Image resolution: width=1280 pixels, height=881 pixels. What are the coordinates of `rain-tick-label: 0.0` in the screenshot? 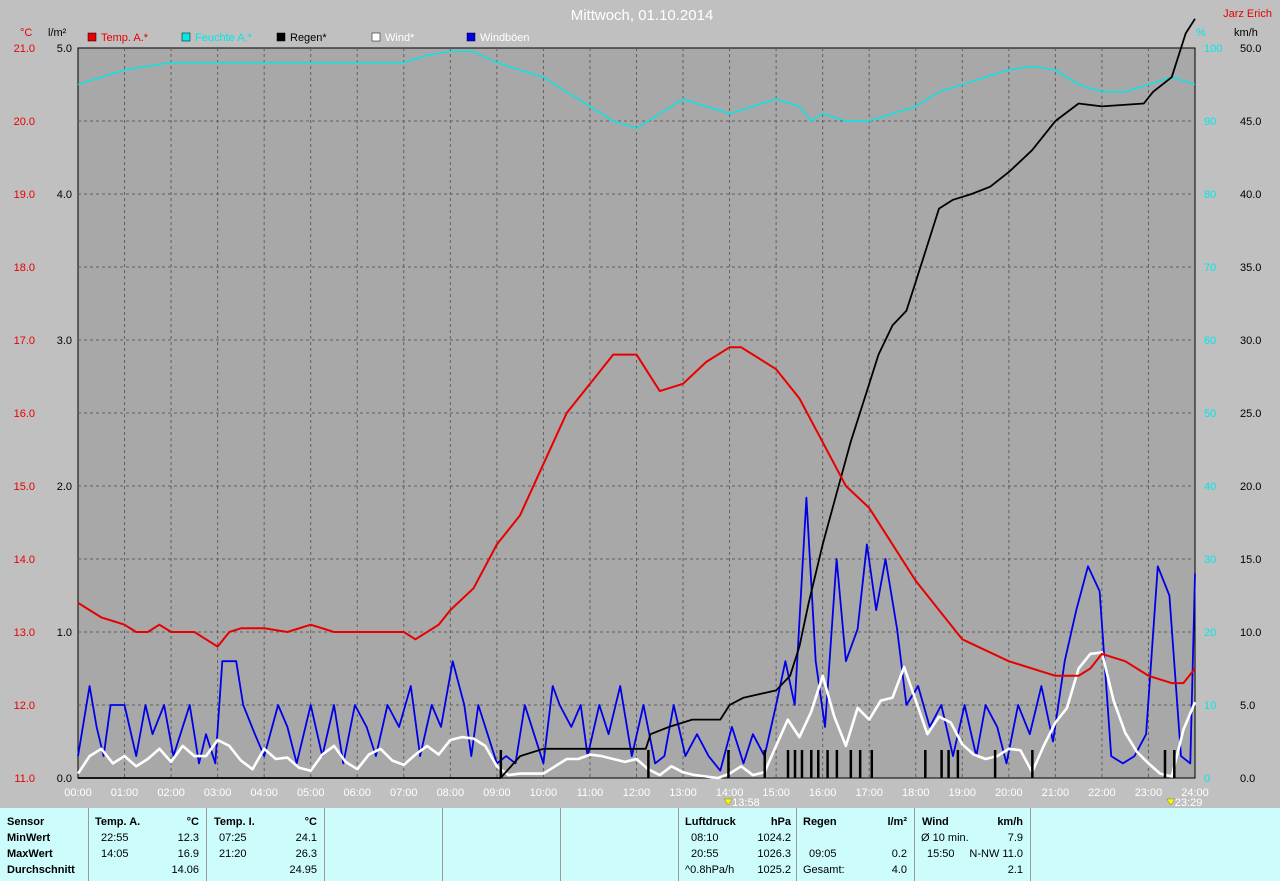 It's located at (64, 779).